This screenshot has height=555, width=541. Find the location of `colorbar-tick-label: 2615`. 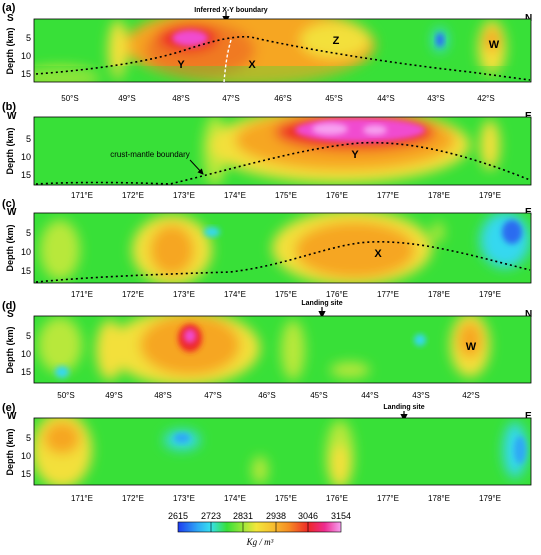

colorbar-tick-label: 2615 is located at coordinates (178, 516).